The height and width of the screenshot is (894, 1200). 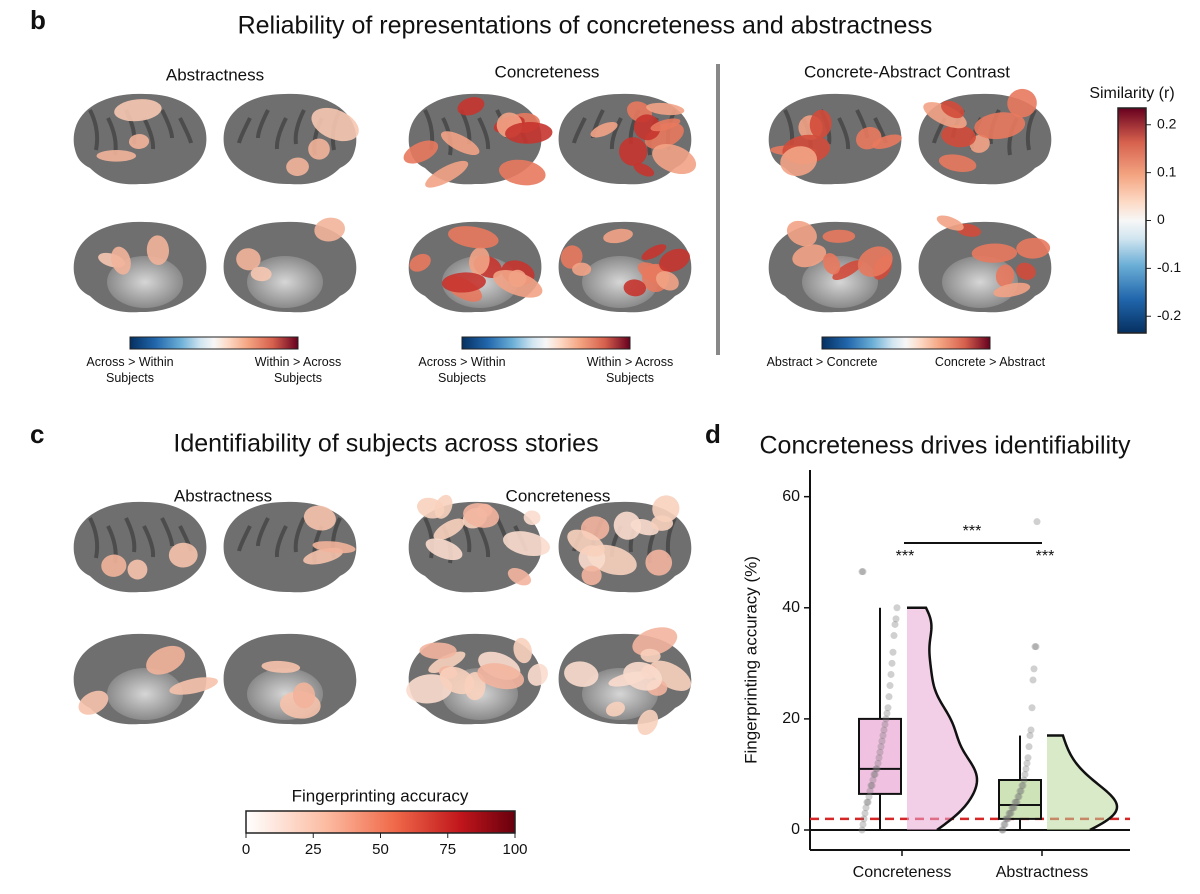 What do you see at coordinates (380, 849) in the screenshot?
I see `tick-label: 50` at bounding box center [380, 849].